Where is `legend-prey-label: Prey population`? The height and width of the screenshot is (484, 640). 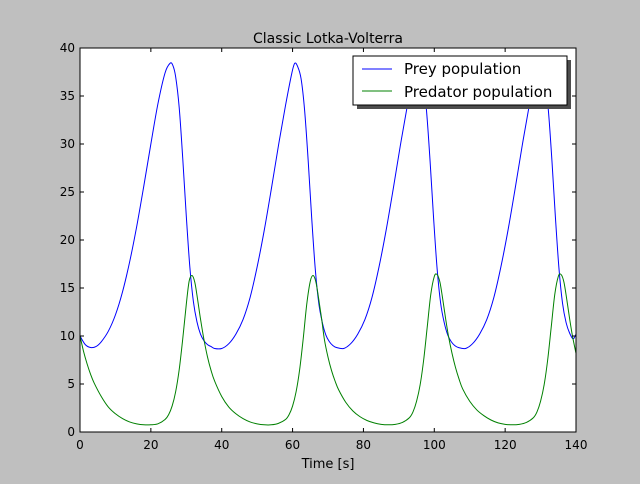
legend-prey-label: Prey population is located at coordinates (462, 69).